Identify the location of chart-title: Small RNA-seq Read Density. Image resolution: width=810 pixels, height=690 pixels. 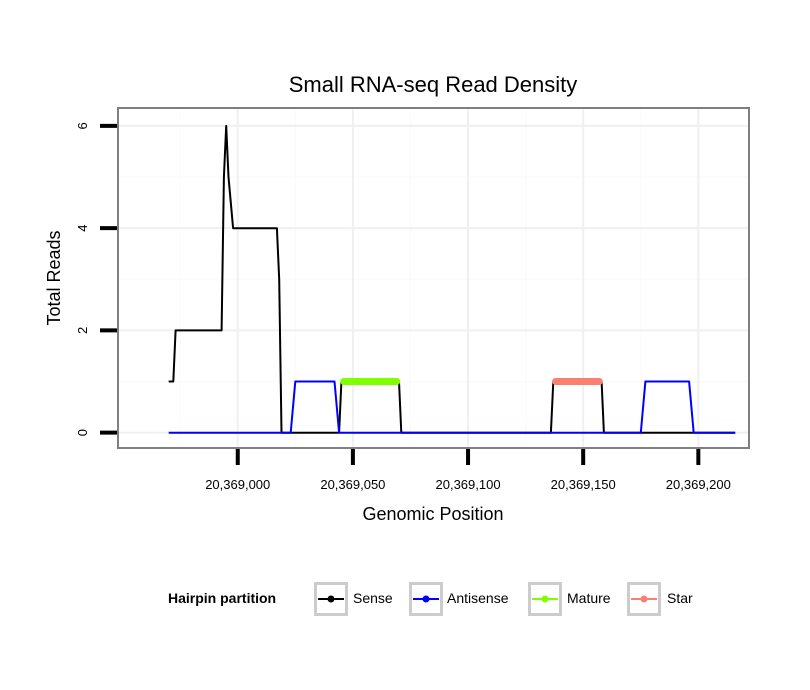
(433, 84).